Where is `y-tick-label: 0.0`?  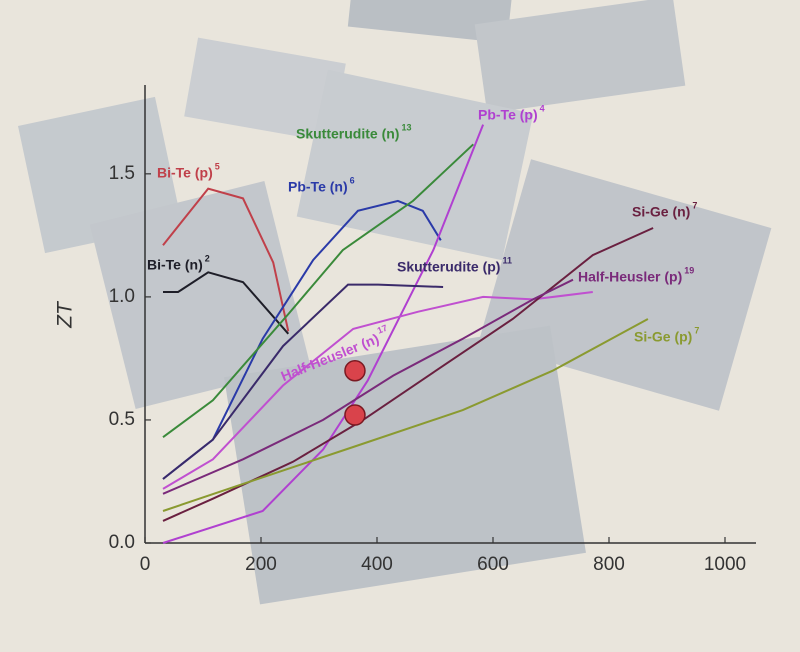
y-tick-label: 0.0 is located at coordinates (122, 542).